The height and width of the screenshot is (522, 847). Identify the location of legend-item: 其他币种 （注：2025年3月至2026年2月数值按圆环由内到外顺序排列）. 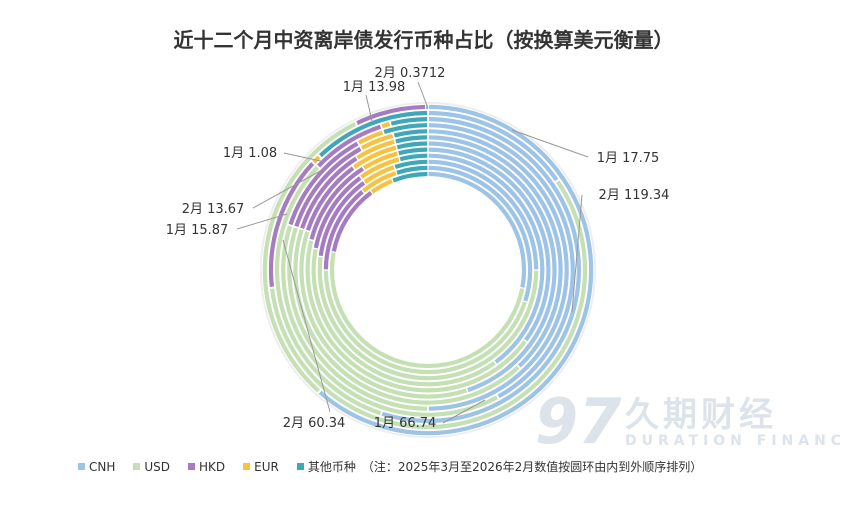
(499, 466).